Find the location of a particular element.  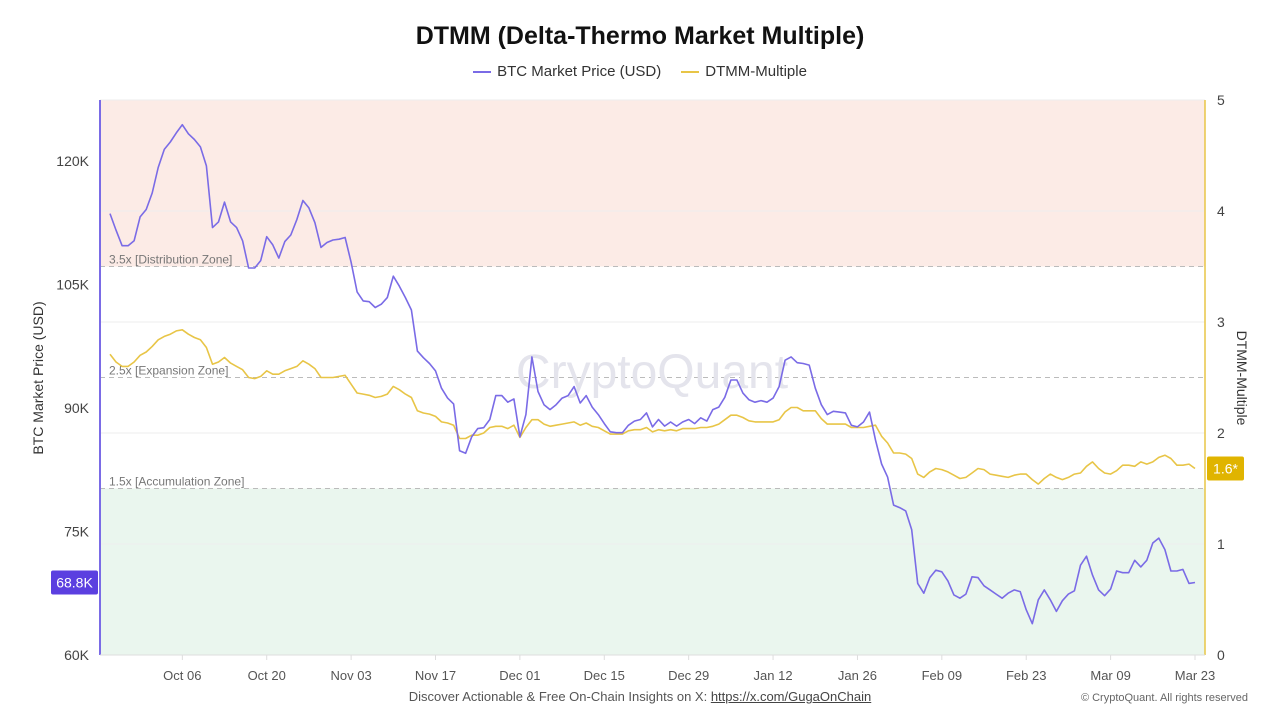

x-tick-label: Dec 01 is located at coordinates (519, 675).